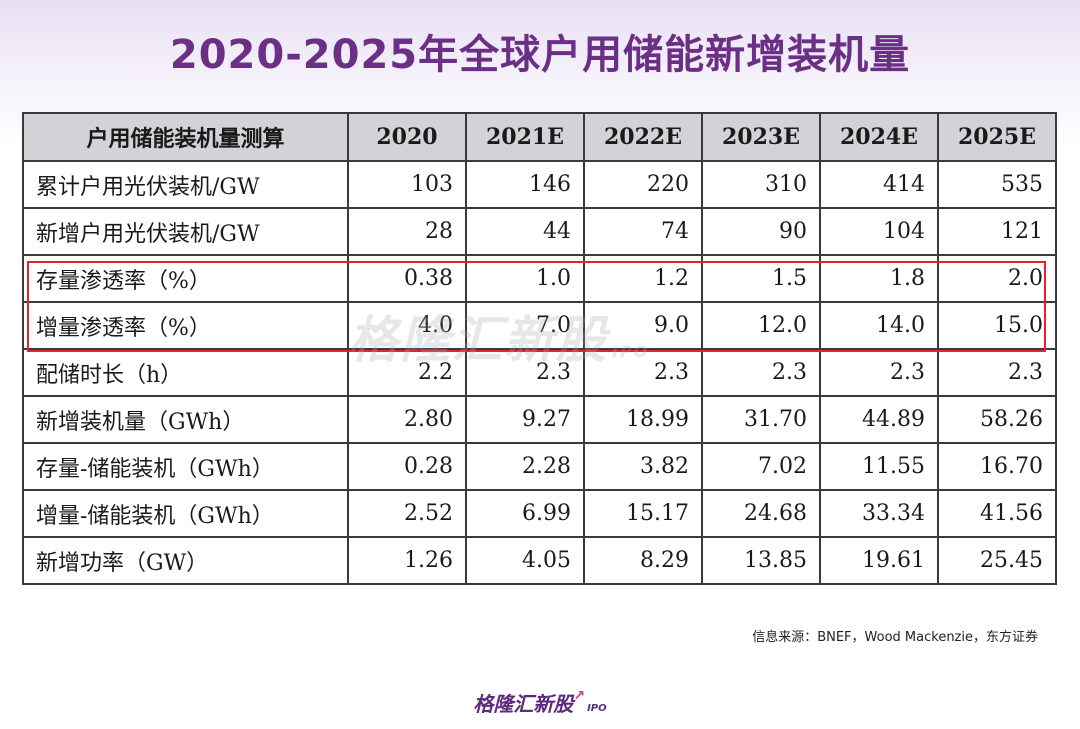 The image size is (1080, 729). What do you see at coordinates (407, 560) in the screenshot?
I see `table-cell: 1.26` at bounding box center [407, 560].